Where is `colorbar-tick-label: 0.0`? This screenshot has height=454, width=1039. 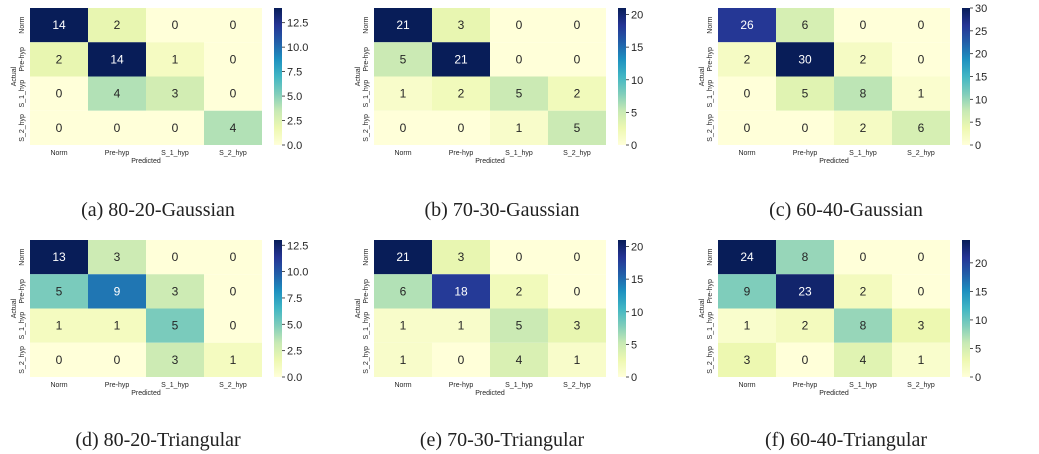
colorbar-tick-label: 0.0 is located at coordinates (294, 146).